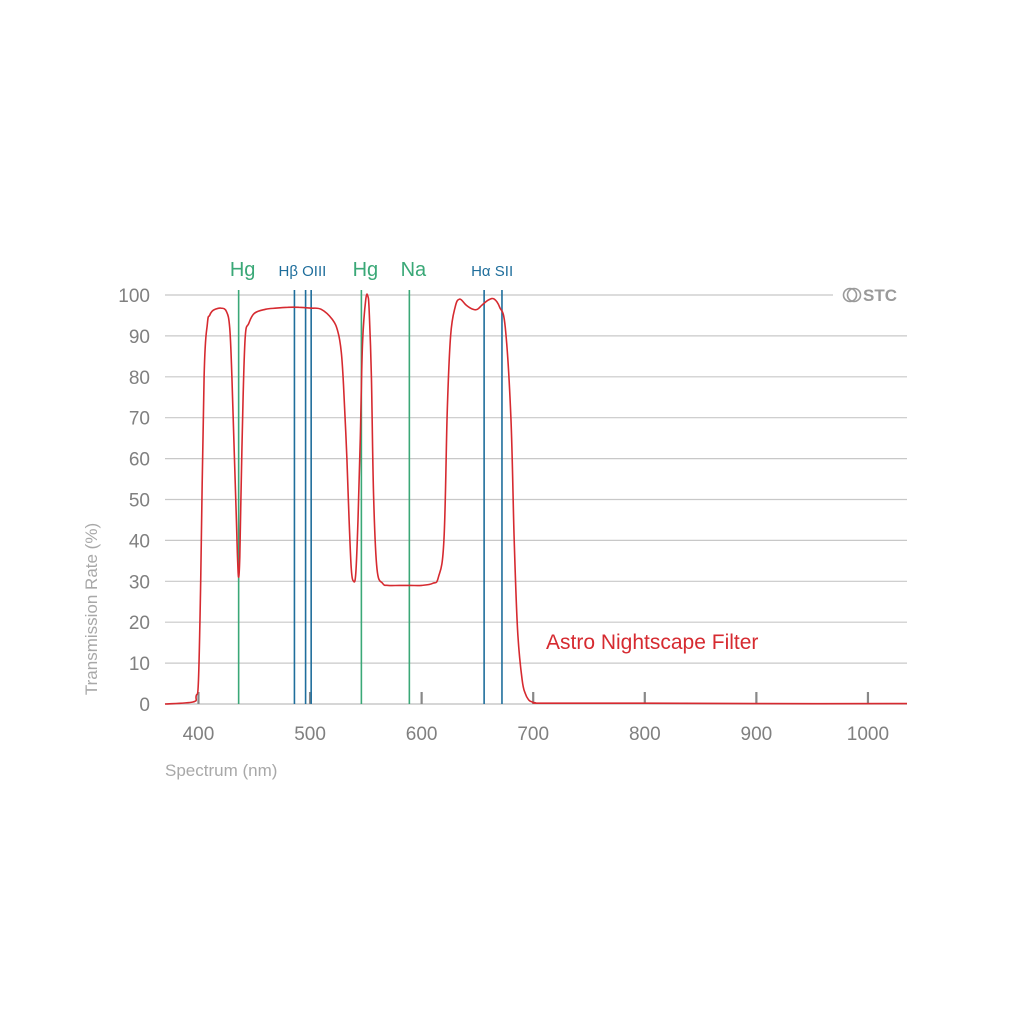  What do you see at coordinates (757, 734) in the screenshot?
I see `x-tick-label: 900` at bounding box center [757, 734].